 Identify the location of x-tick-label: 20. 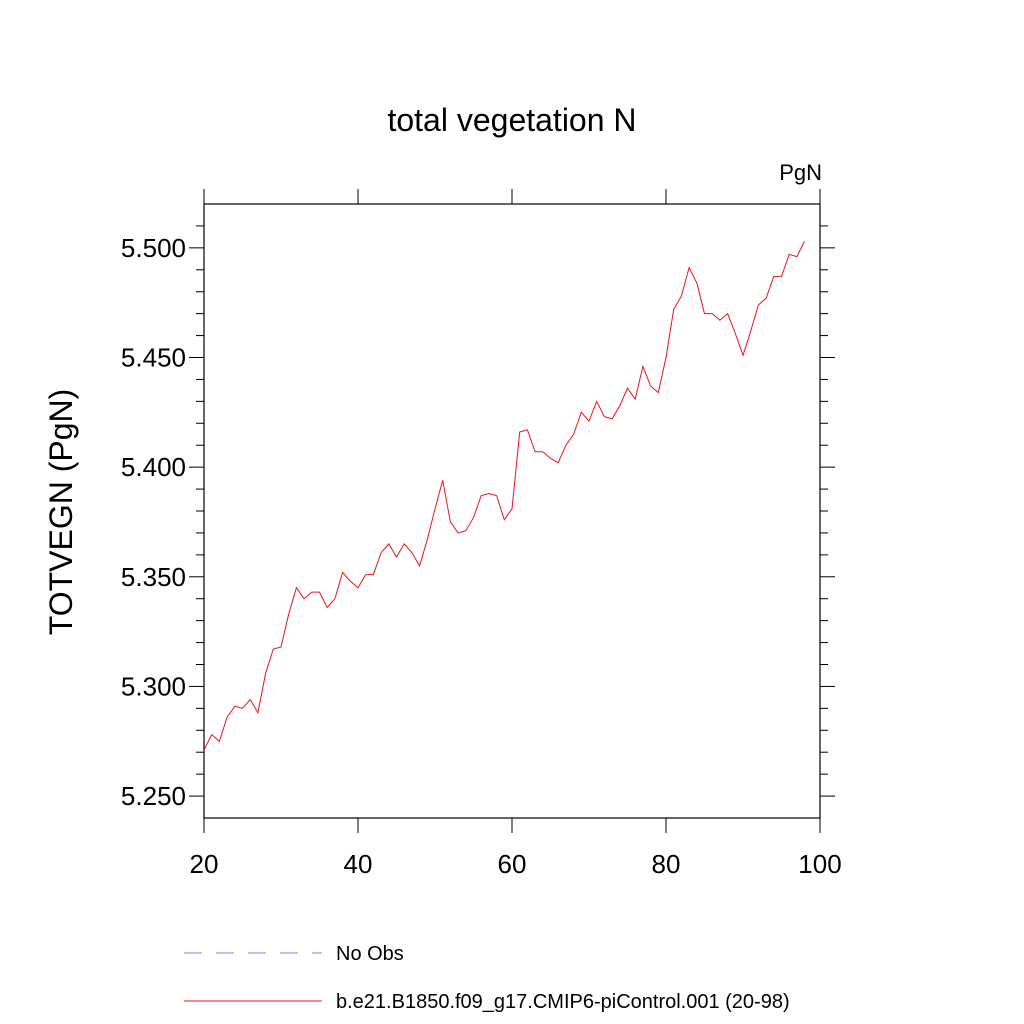
(204, 864).